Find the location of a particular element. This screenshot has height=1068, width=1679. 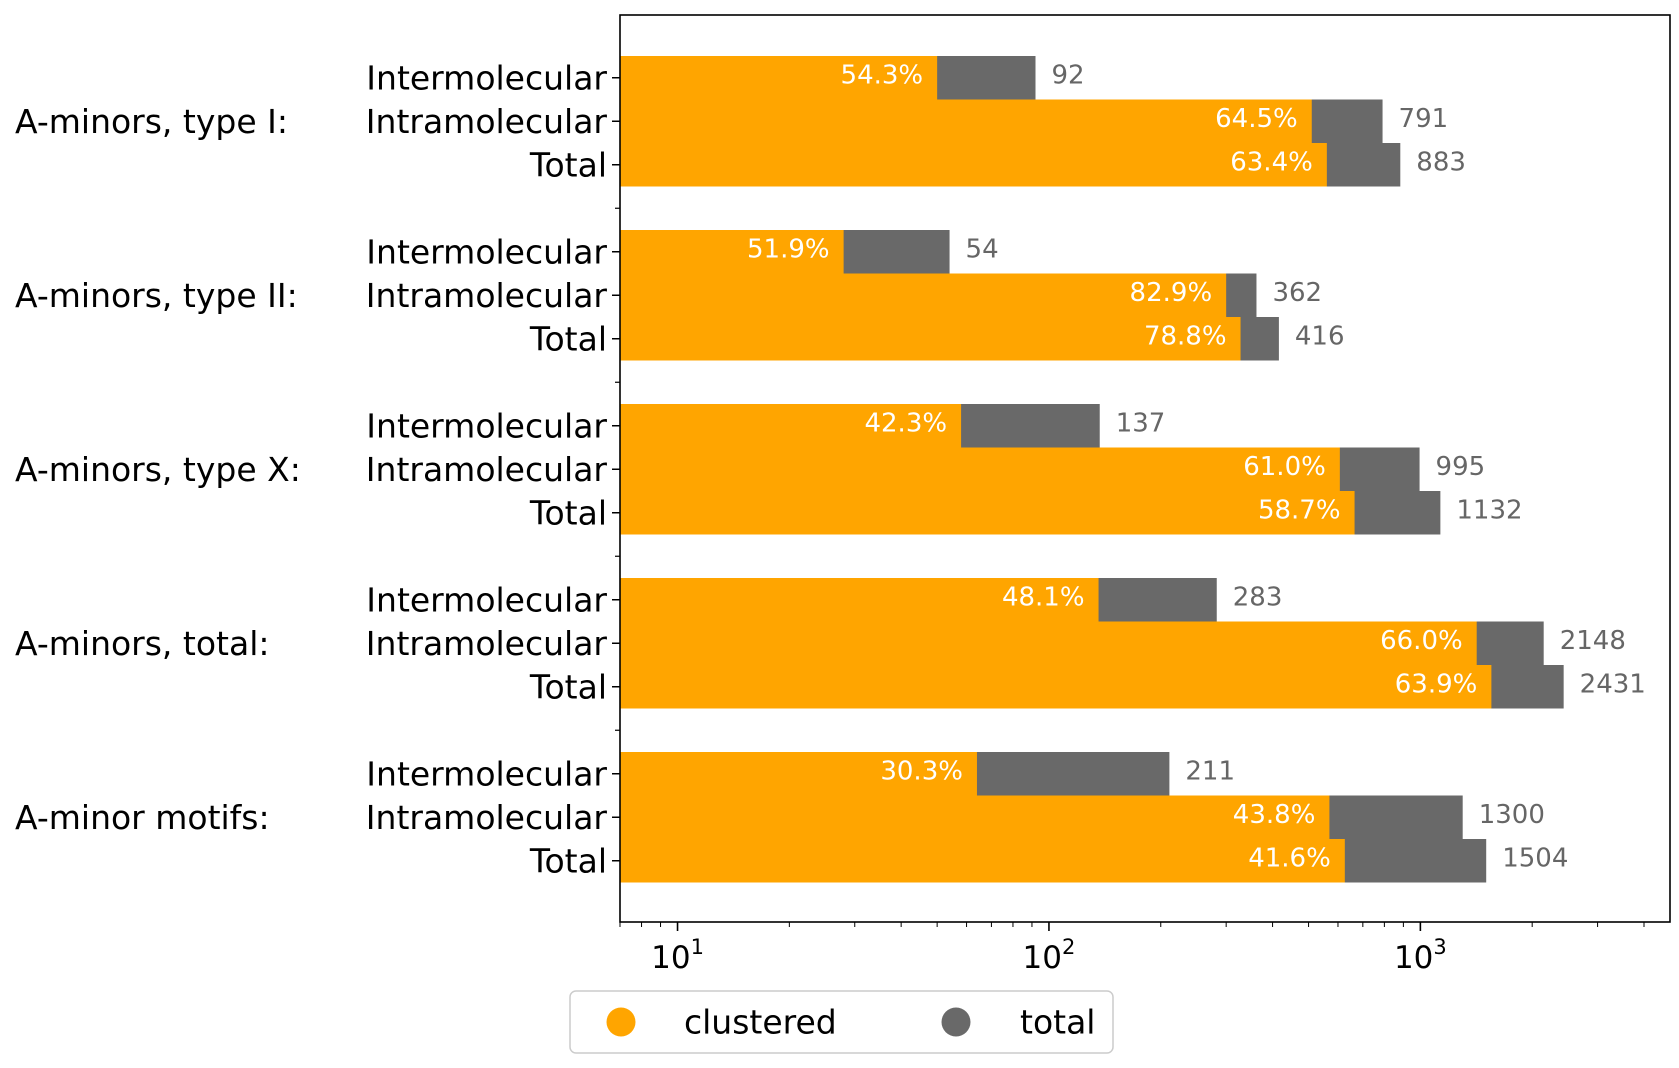

legend-label-total: total is located at coordinates (1057, 1022).